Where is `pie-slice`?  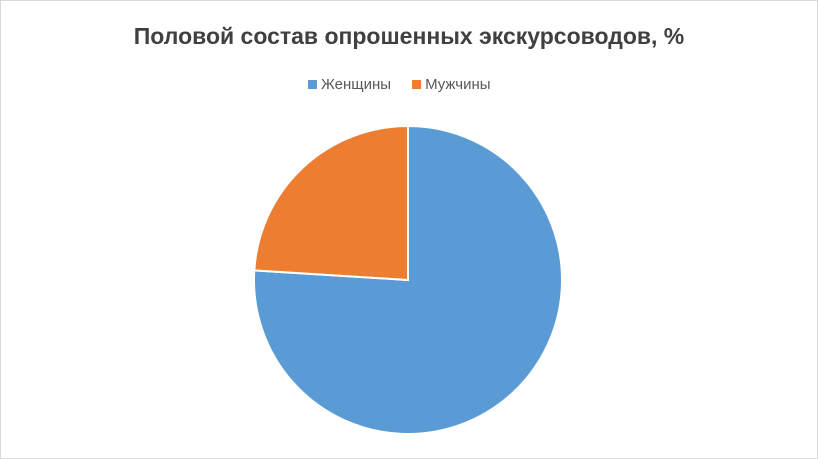
pie-slice is located at coordinates (331, 203).